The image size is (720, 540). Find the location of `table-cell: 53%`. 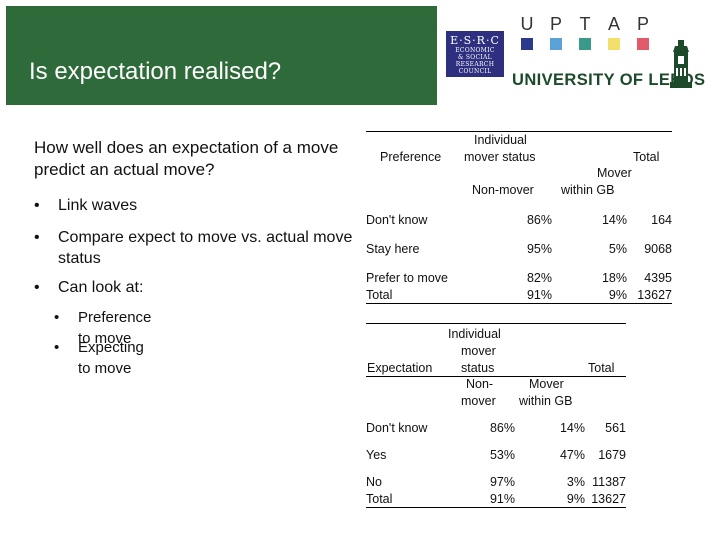

table-cell: 53% is located at coordinates (502, 455).